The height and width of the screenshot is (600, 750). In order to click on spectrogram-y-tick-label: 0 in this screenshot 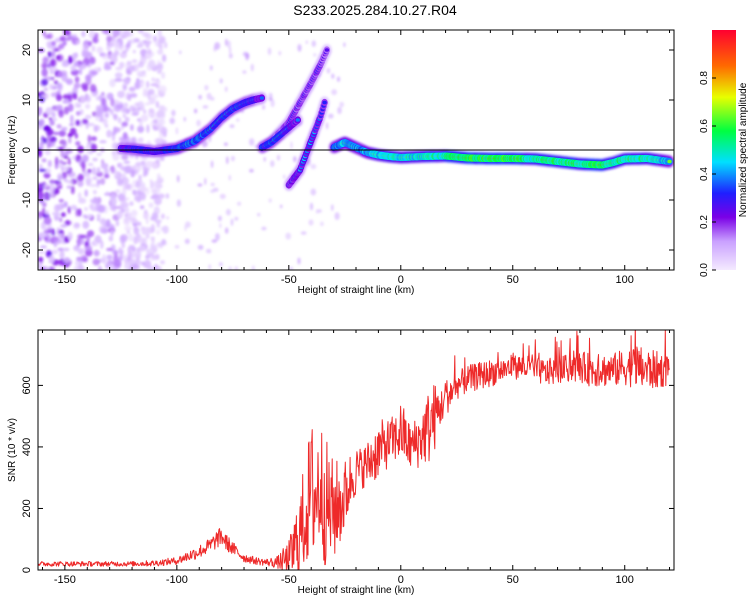, I will do `click(27, 150)`.